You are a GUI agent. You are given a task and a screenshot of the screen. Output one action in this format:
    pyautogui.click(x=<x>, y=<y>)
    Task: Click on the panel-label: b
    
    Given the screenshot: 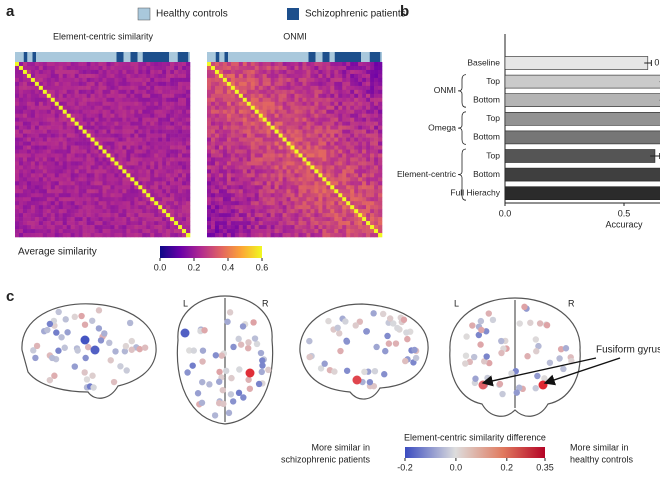 What is the action you would take?
    pyautogui.click(x=404, y=11)
    